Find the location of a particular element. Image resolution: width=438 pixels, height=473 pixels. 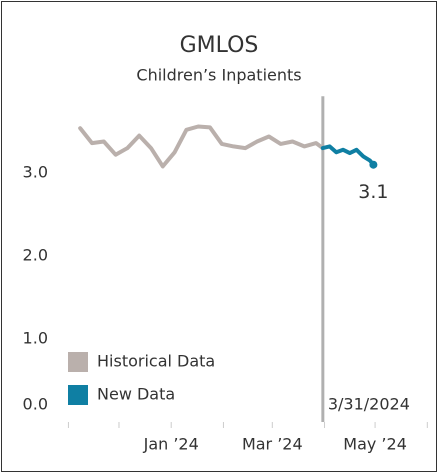

chart-subtitle: Children’s Inpatients is located at coordinates (218, 75).